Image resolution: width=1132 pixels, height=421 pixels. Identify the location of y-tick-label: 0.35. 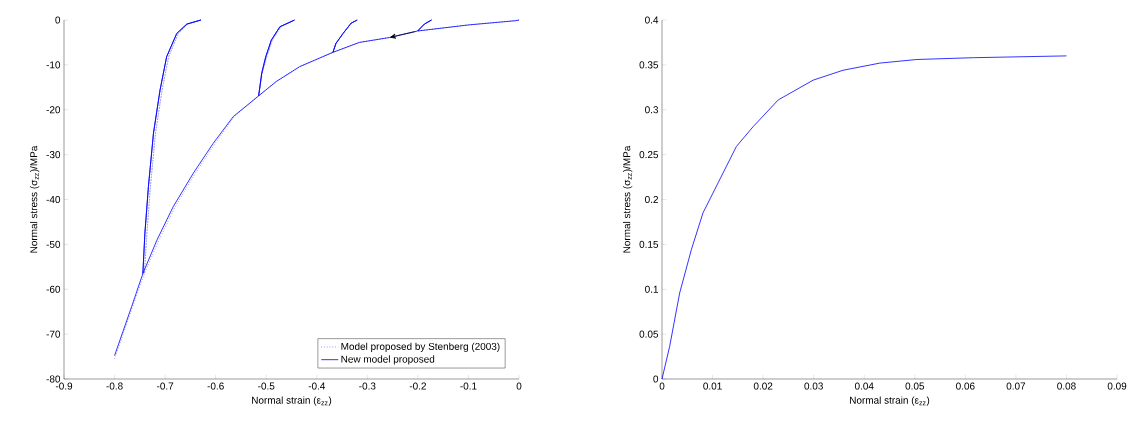
(649, 65).